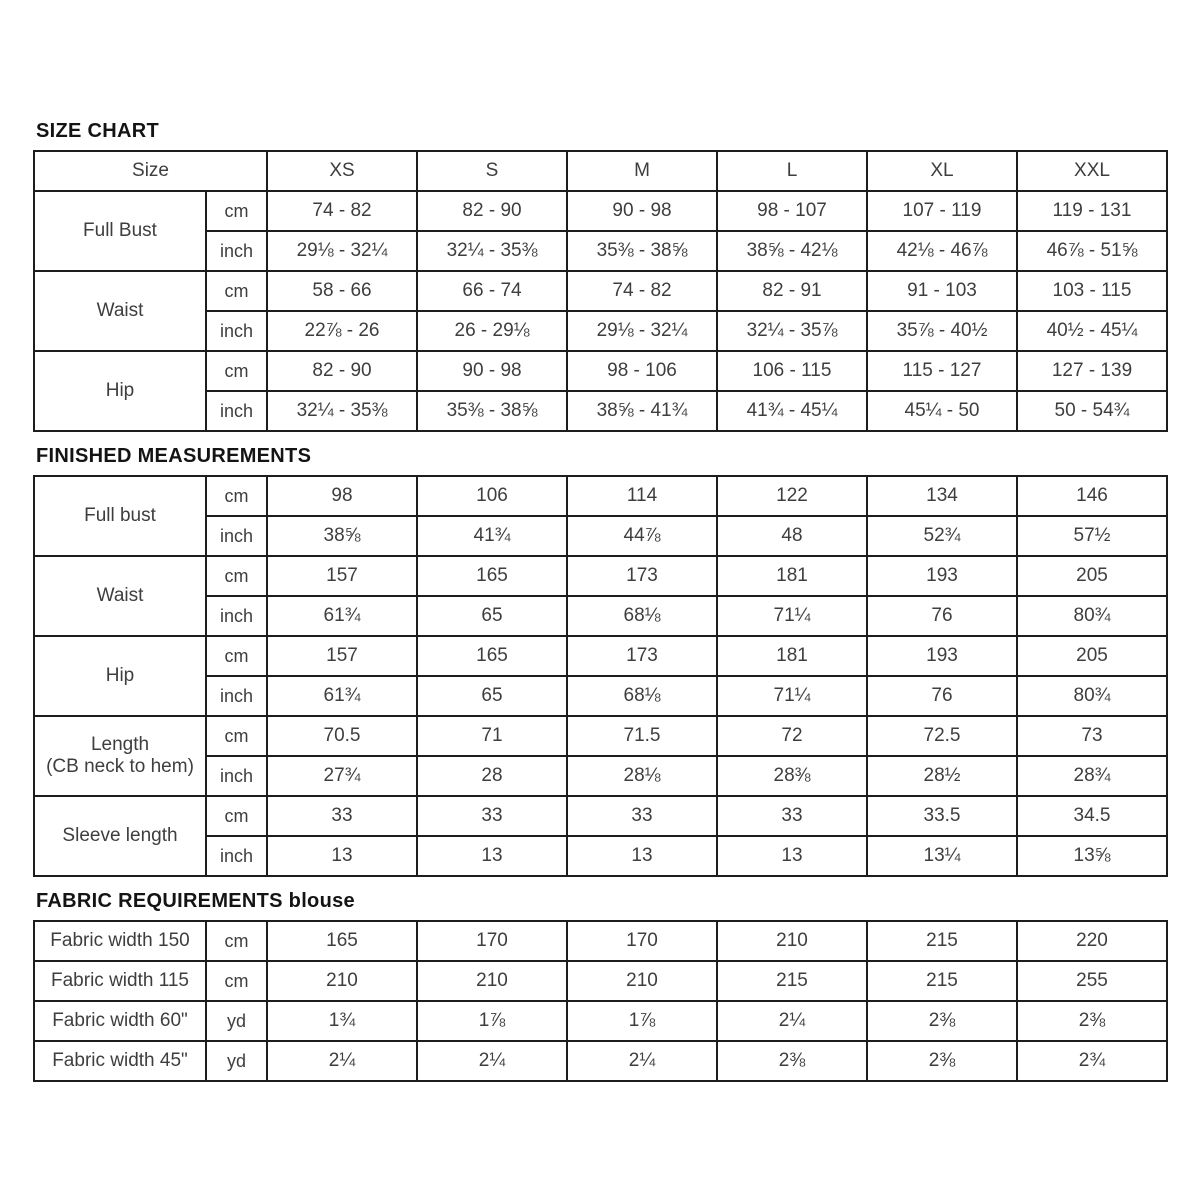 This screenshot has height=1200, width=1200. Describe the element at coordinates (1092, 291) in the screenshot. I see `value-cell: 103 - 115` at that location.